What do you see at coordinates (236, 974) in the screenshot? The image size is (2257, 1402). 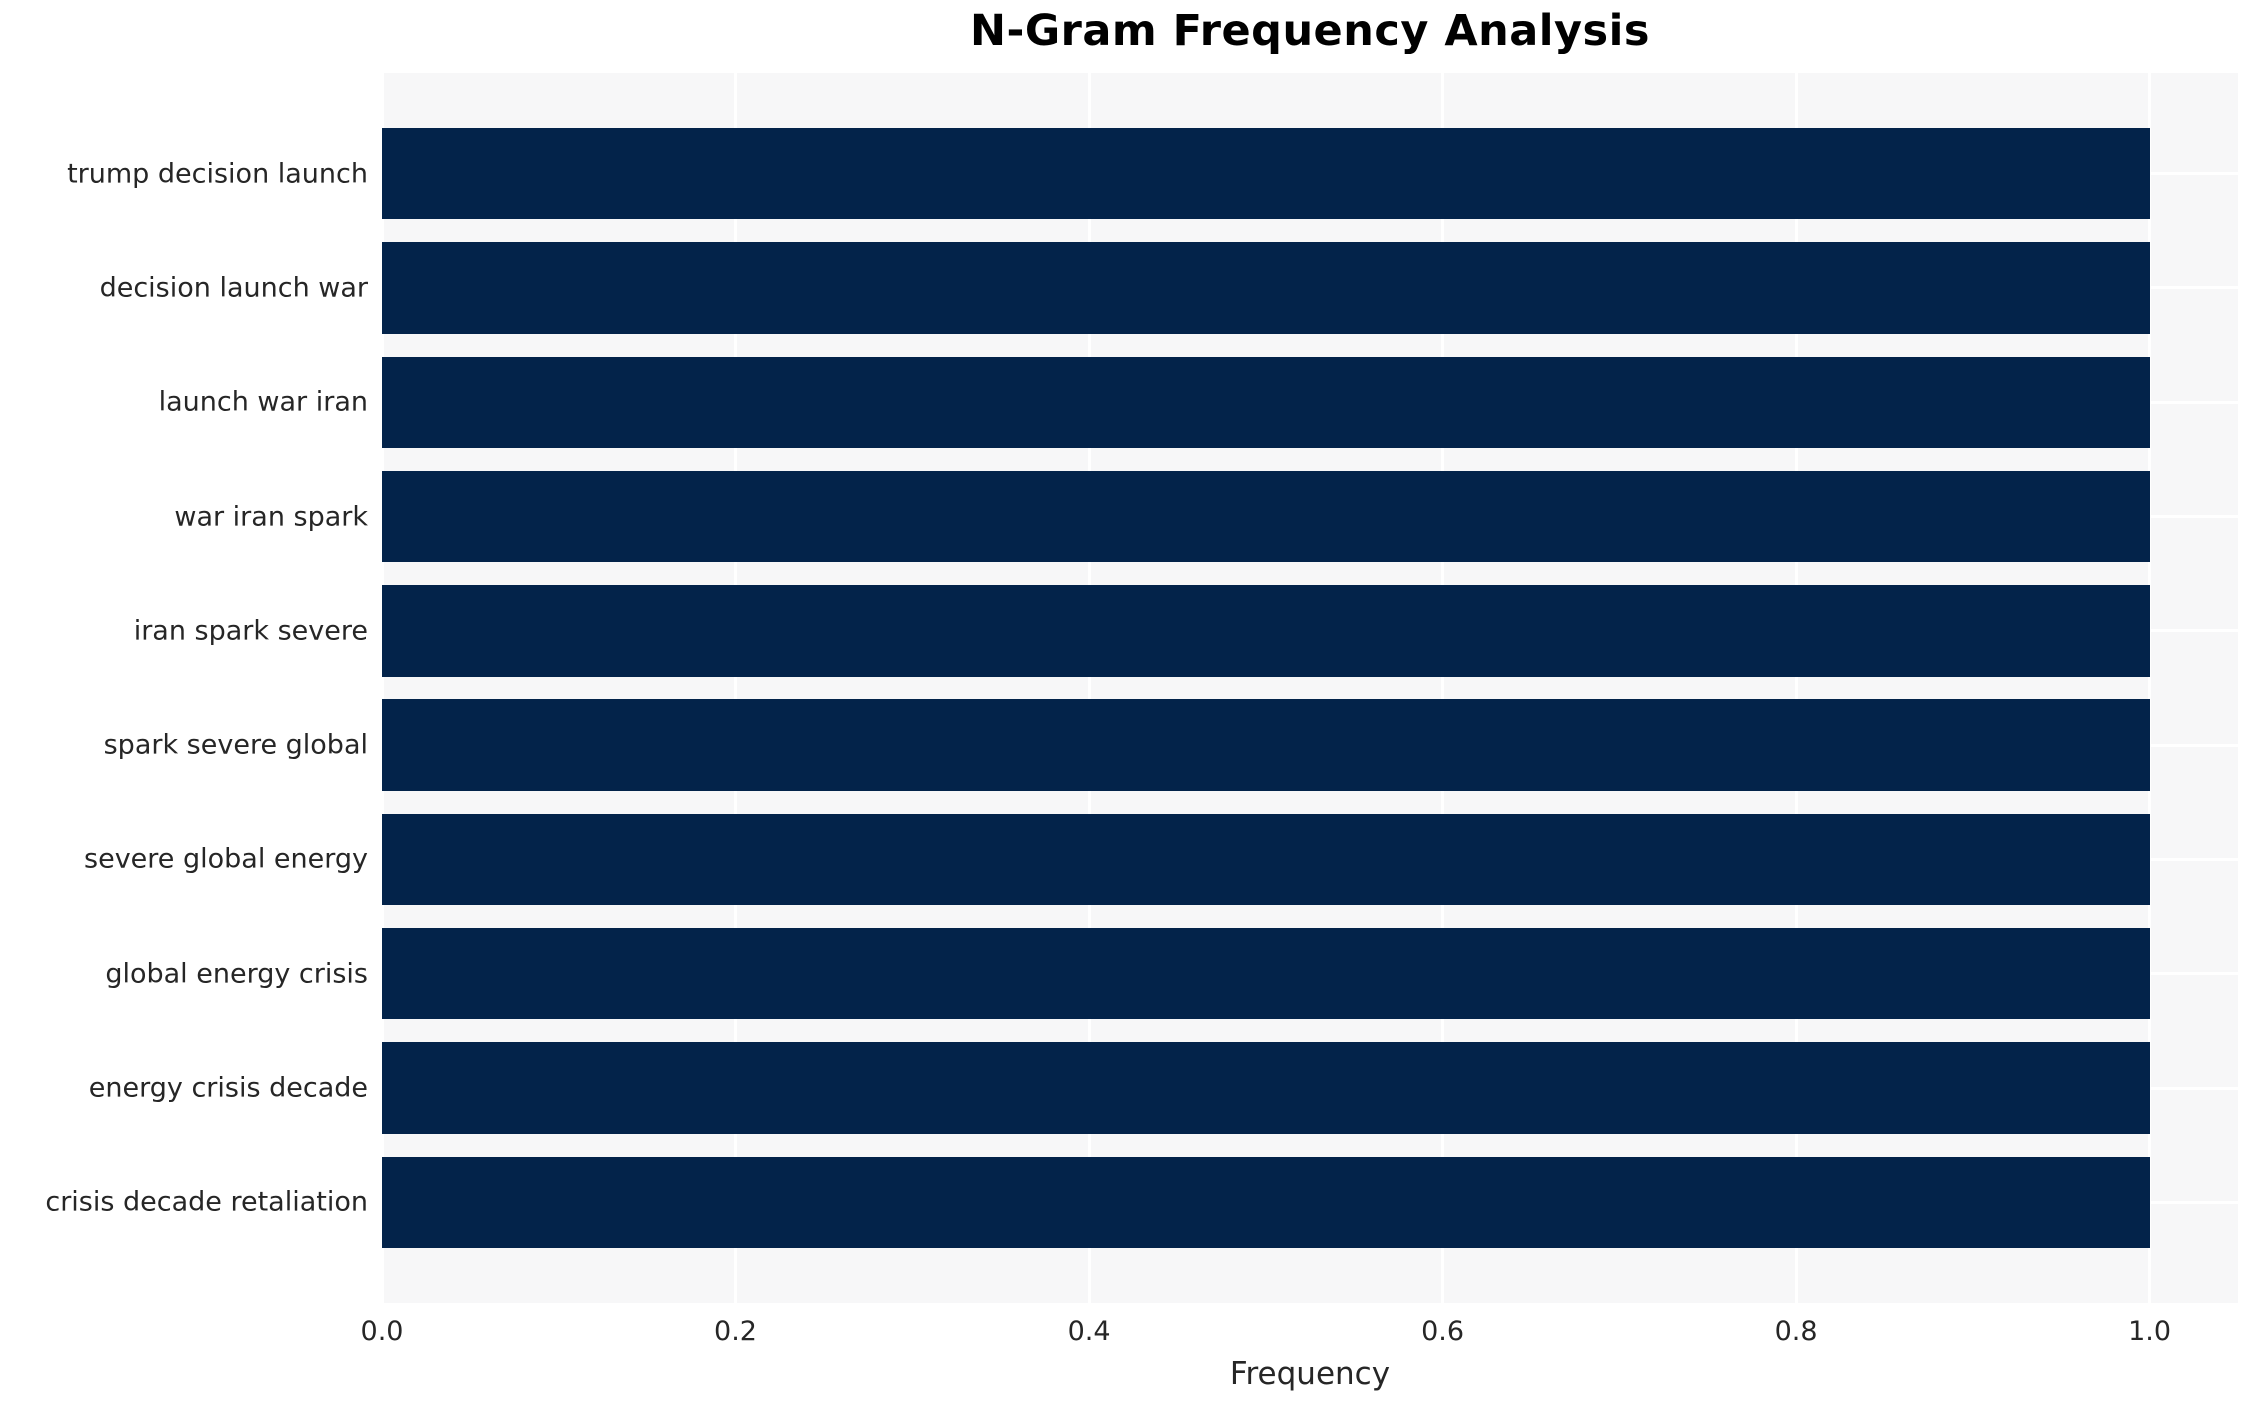 I see `y-tick-label: global energy crisis` at bounding box center [236, 974].